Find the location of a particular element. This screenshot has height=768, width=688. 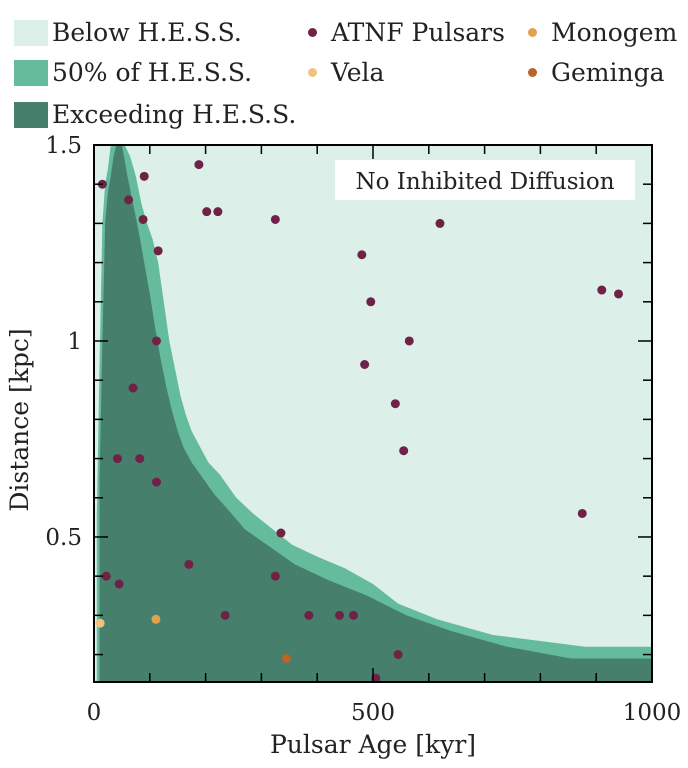

y-tick-label: 1.5 is located at coordinates (63, 146).